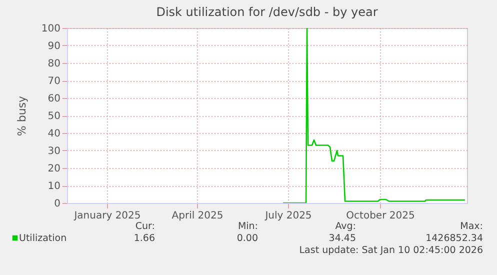 The height and width of the screenshot is (275, 497). What do you see at coordinates (50, 29) in the screenshot?
I see `y-tick-label: 100` at bounding box center [50, 29].